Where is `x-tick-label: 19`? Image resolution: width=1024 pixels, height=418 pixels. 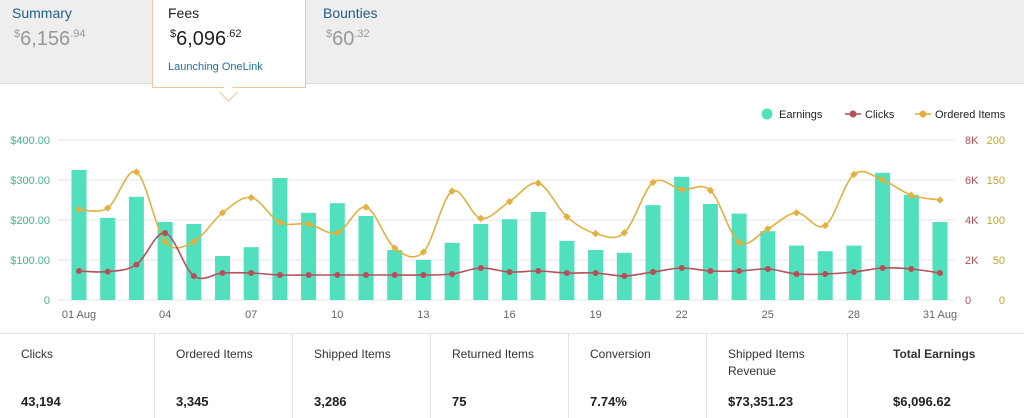
x-tick-label: 19 is located at coordinates (595, 315).